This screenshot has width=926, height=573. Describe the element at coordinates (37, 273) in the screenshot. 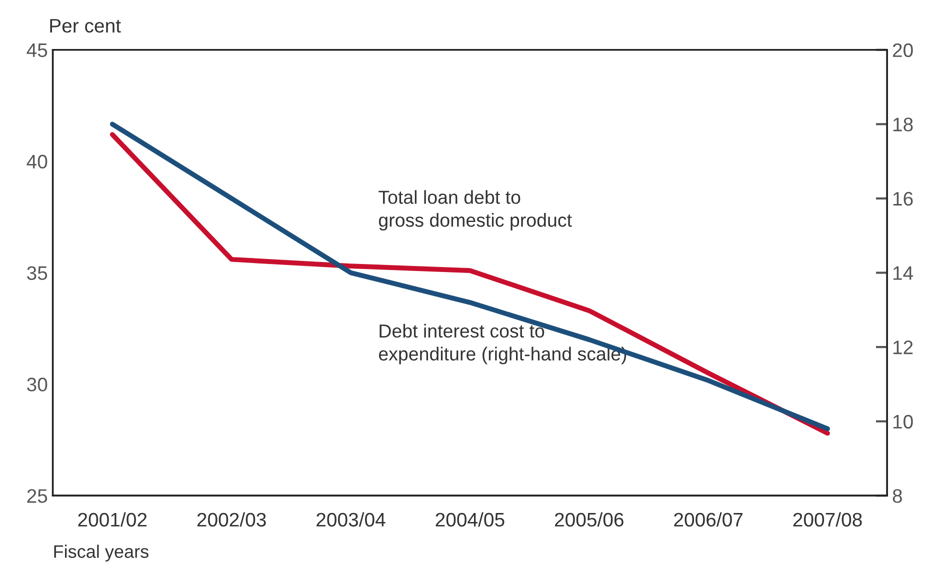

I see `y-tick-label: 35` at that location.